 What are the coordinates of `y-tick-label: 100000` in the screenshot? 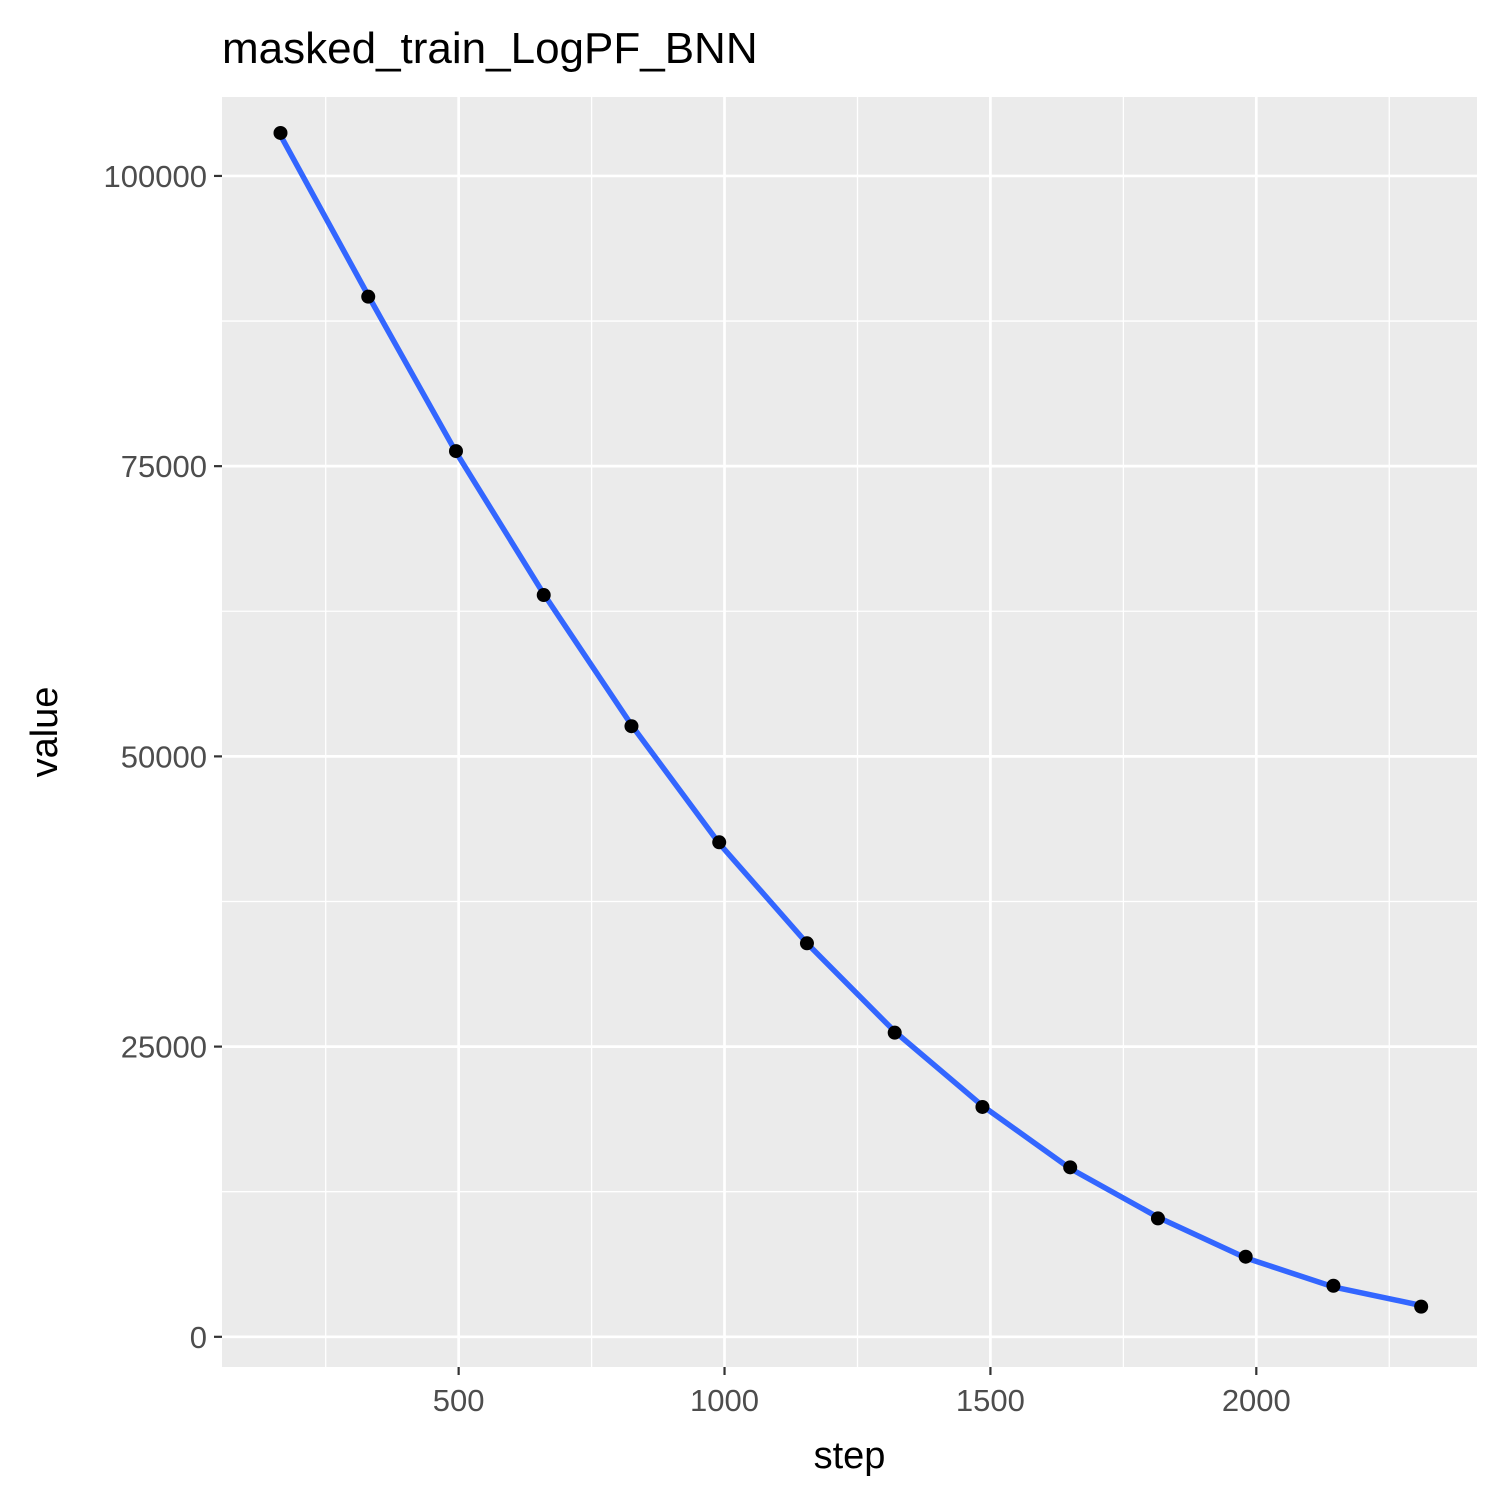 It's located at (155, 176).